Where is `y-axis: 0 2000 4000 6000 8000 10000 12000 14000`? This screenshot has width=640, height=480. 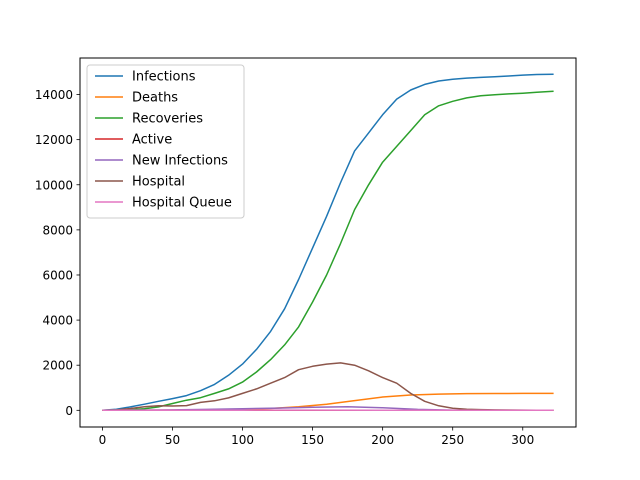
y-axis: 0 2000 4000 6000 8000 10000 12000 14000 is located at coordinates (57, 253).